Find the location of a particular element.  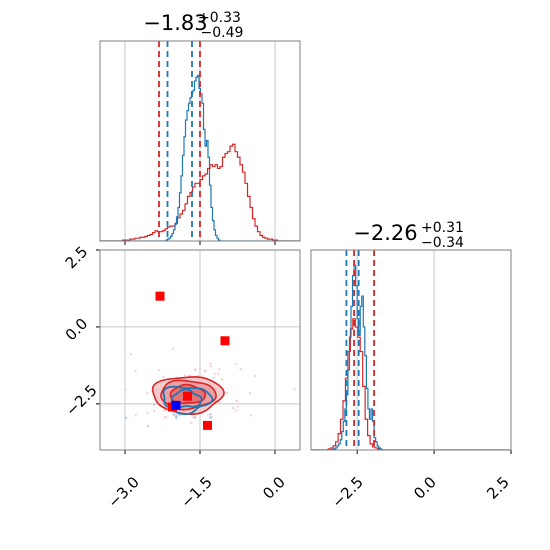

xtick-label-hist2-2: 2.5 is located at coordinates (498, 488).